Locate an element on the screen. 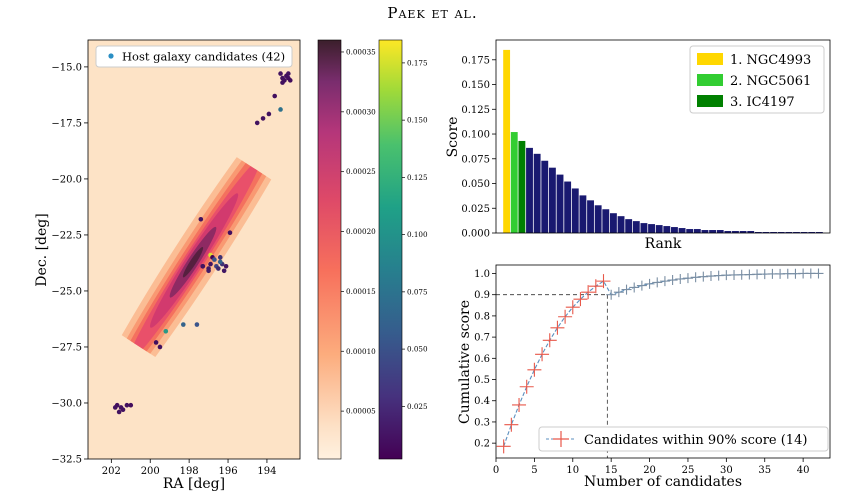 Image resolution: width=865 pixels, height=502 pixels. score-bar-xlabel: Rank is located at coordinates (663, 244).